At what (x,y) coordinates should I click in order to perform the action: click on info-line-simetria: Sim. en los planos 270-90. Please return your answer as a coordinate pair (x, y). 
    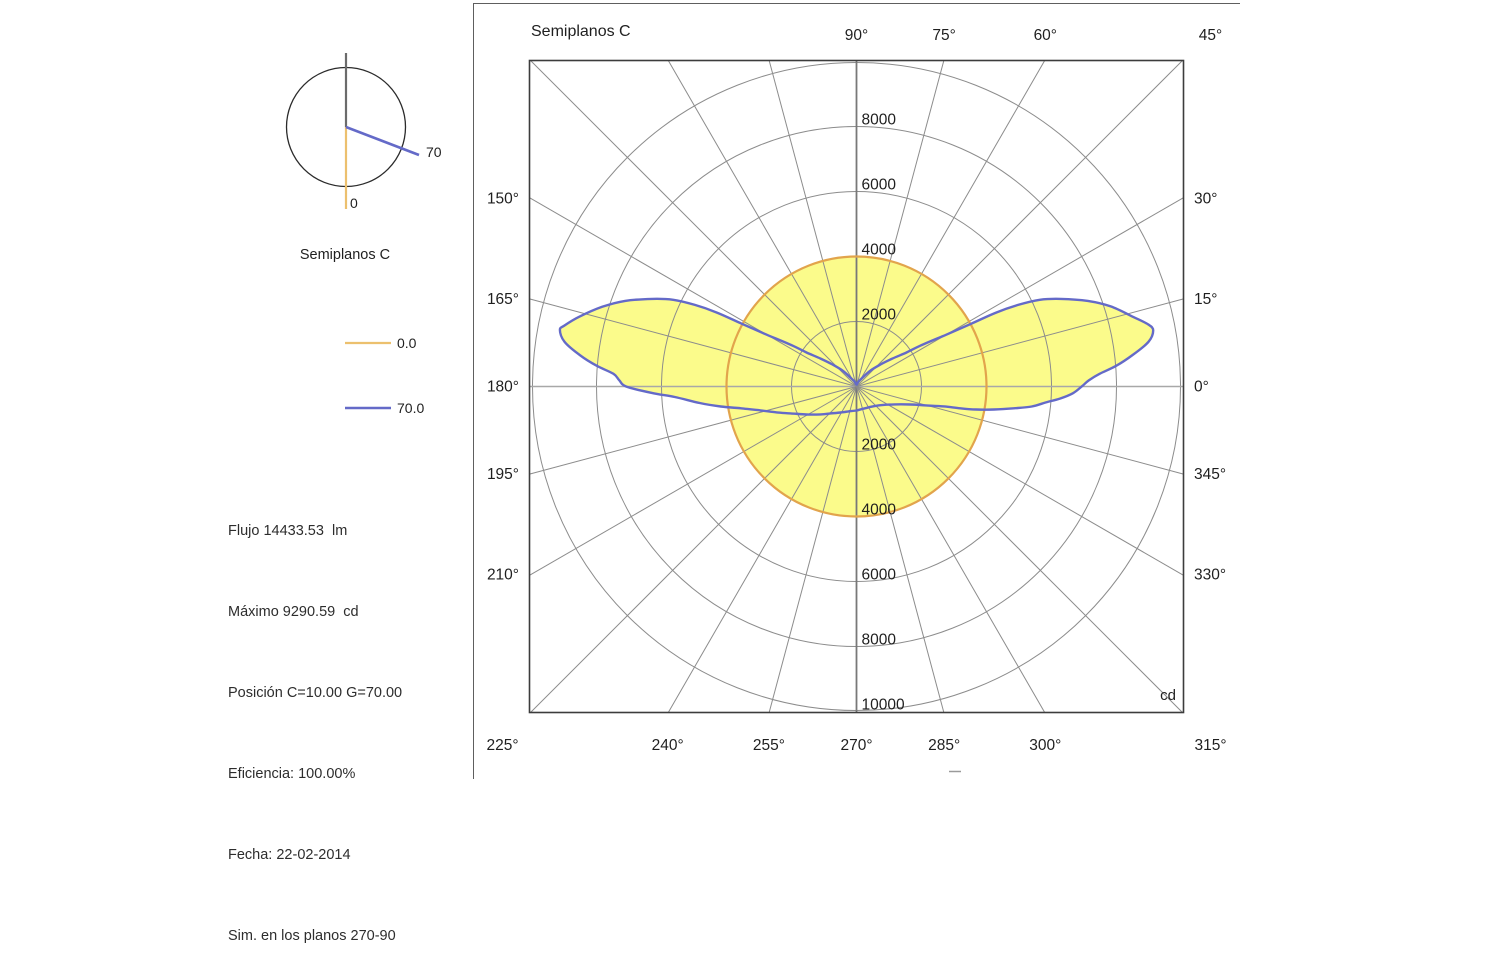
    Looking at the image, I should click on (312, 936).